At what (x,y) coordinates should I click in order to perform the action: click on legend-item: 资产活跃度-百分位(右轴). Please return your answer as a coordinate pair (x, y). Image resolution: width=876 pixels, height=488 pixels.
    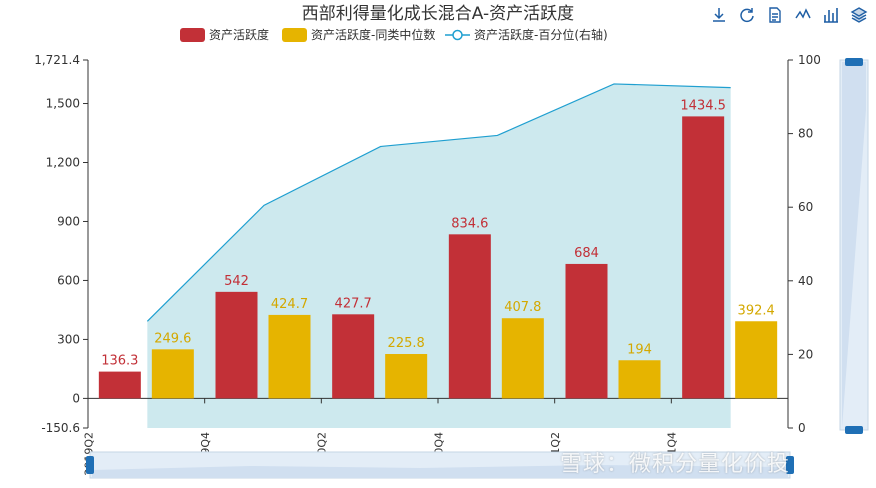
    Looking at the image, I should click on (526, 34).